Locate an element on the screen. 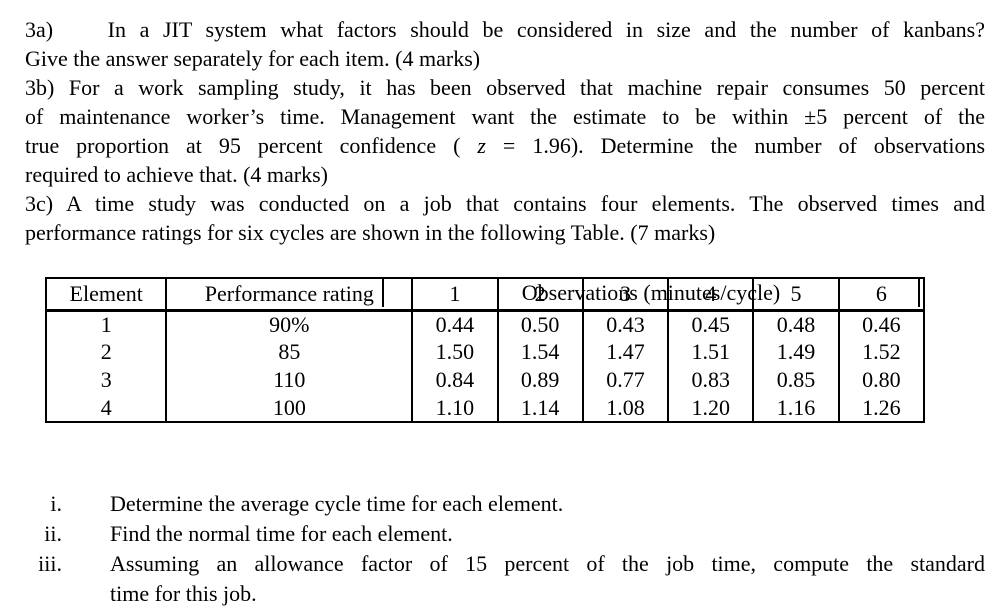 This screenshot has height=609, width=1006. obs-cell: 1.16 is located at coordinates (796, 408).